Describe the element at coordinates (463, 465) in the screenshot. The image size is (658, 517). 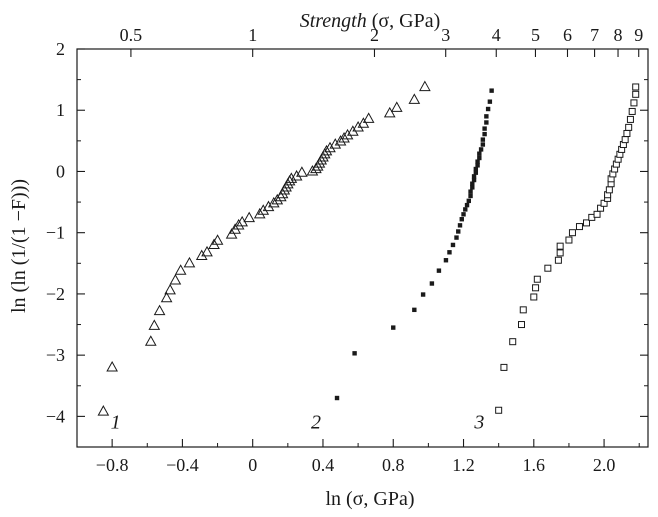
I see `x-tick-label: 1.2` at that location.